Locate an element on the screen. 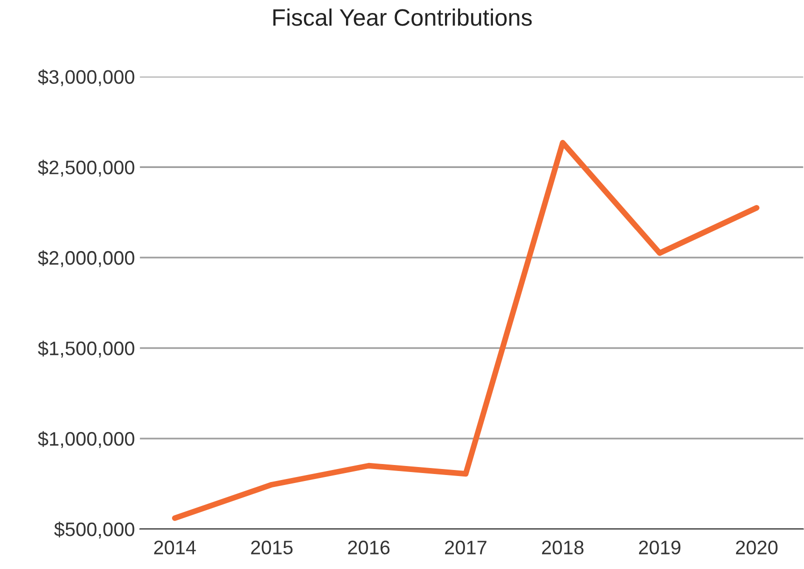  y-tick-label: $3,000,000 is located at coordinates (86, 77).